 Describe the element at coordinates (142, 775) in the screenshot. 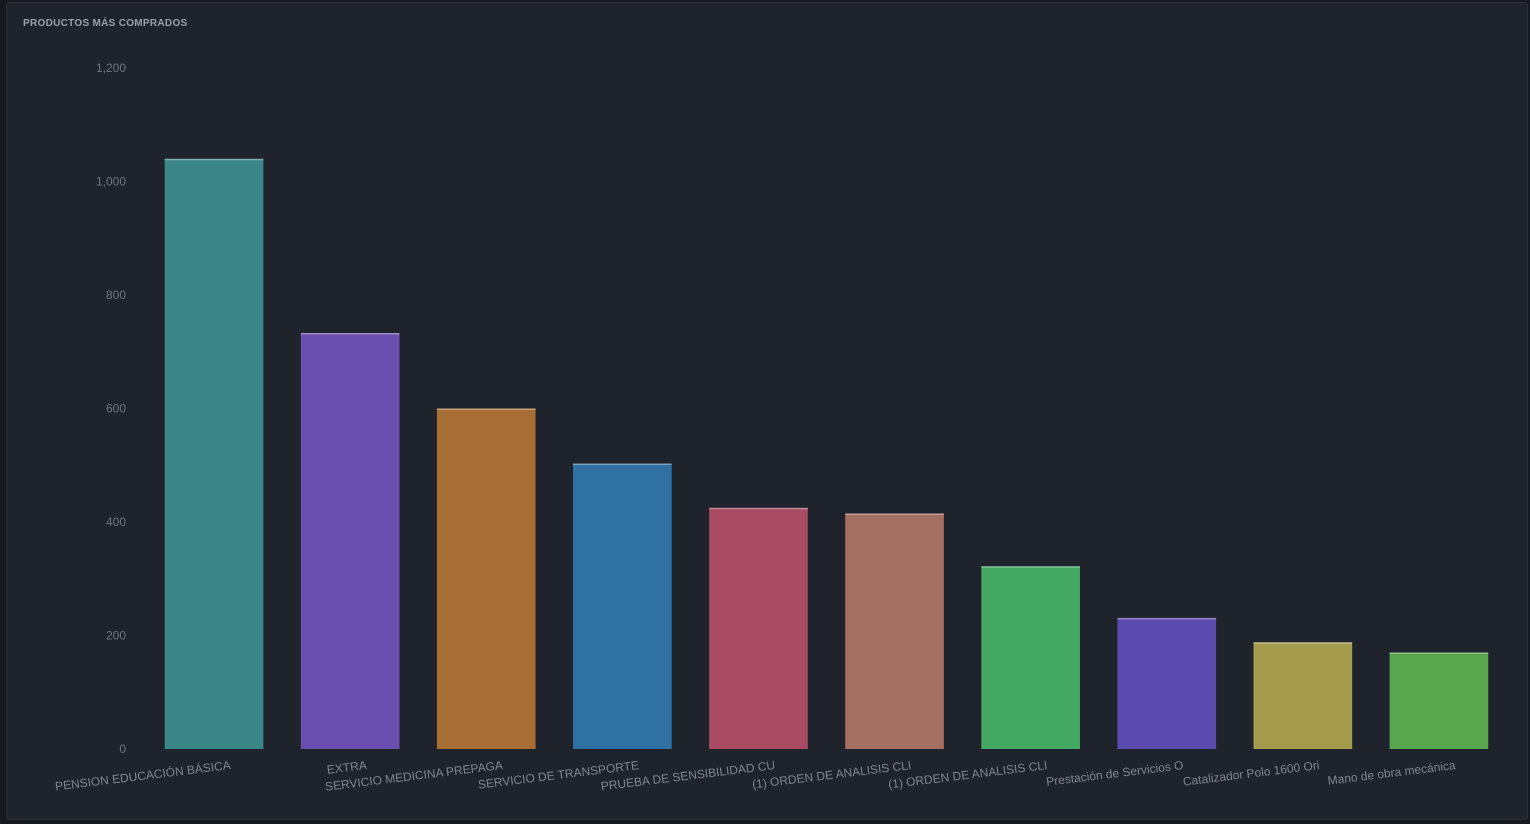

I see `x-tick-label: PENSION EDUCACIÓN BÁSICA` at that location.